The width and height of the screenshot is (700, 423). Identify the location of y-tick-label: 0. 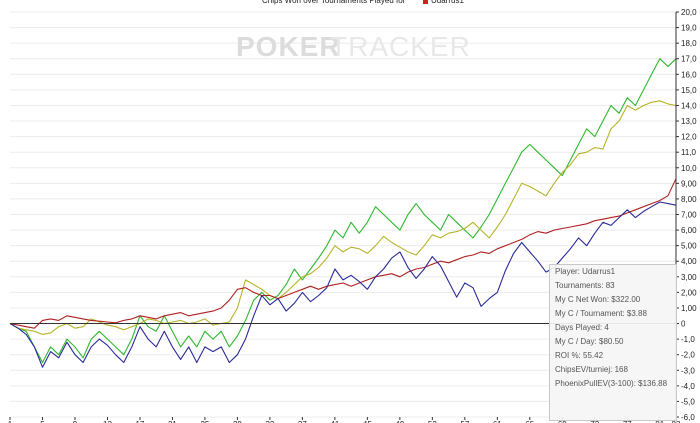
(683, 324).